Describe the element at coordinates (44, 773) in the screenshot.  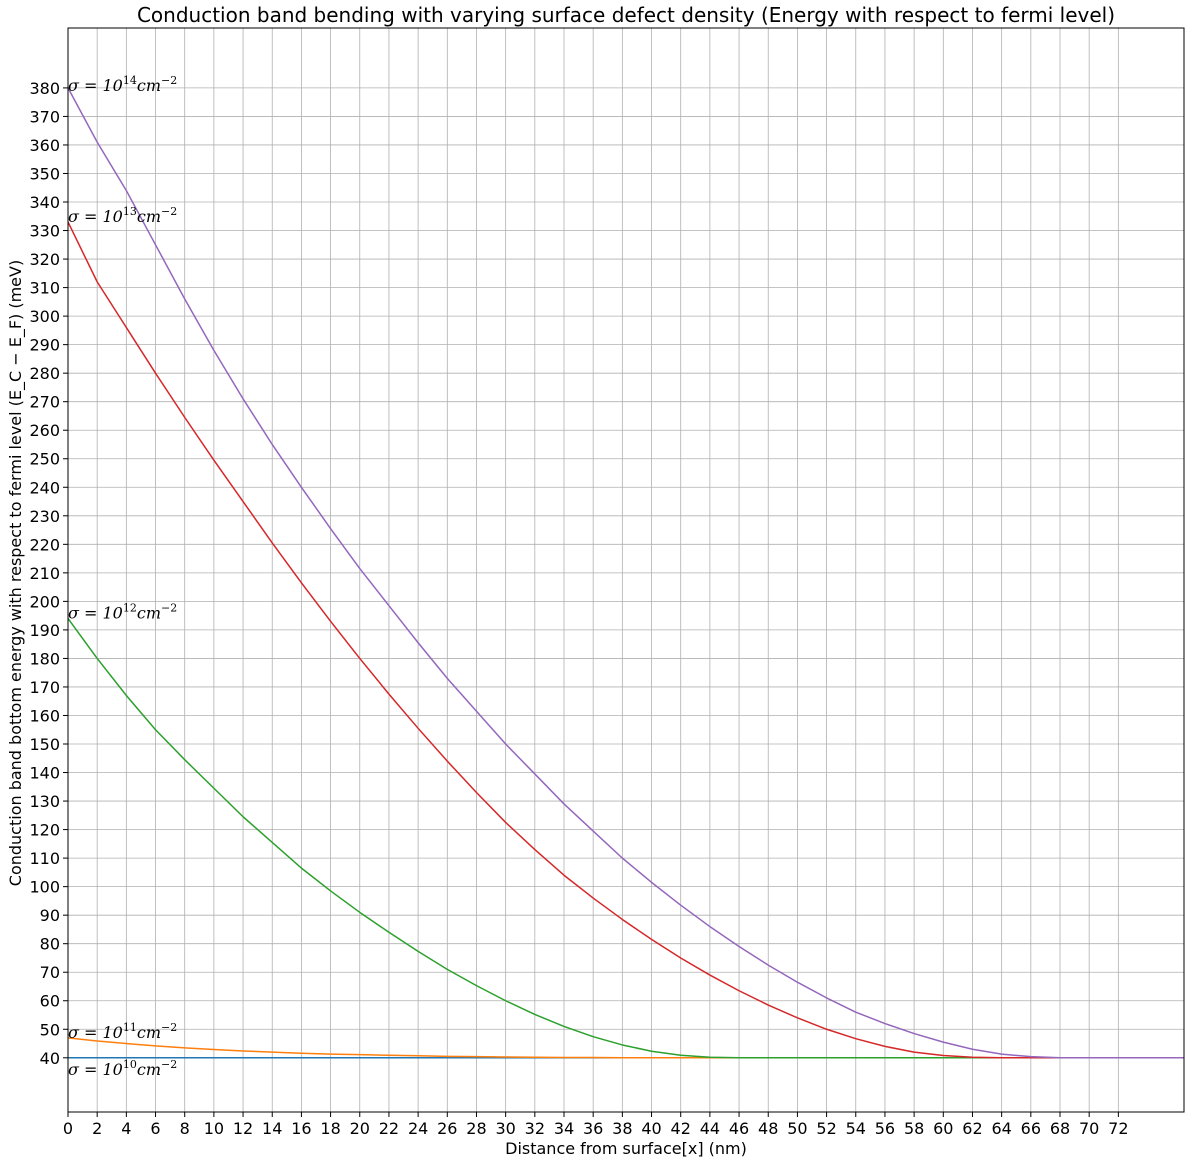
I see `y-tick-label: 140` at that location.